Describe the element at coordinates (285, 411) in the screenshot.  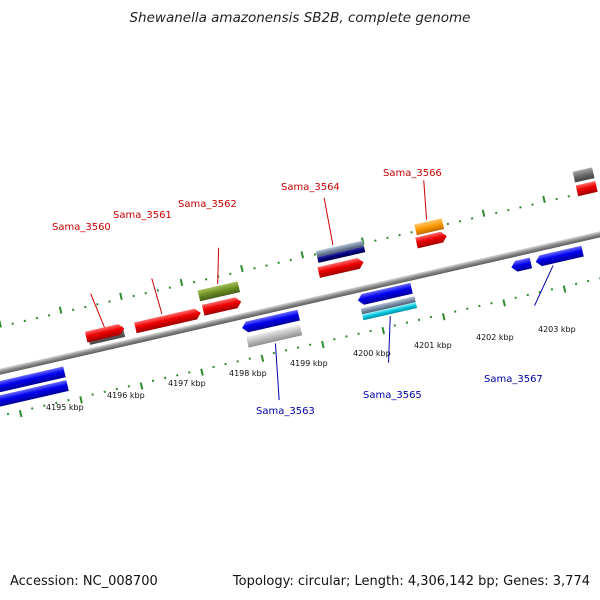
I see `label-sama-3563: Sama_3563` at that location.